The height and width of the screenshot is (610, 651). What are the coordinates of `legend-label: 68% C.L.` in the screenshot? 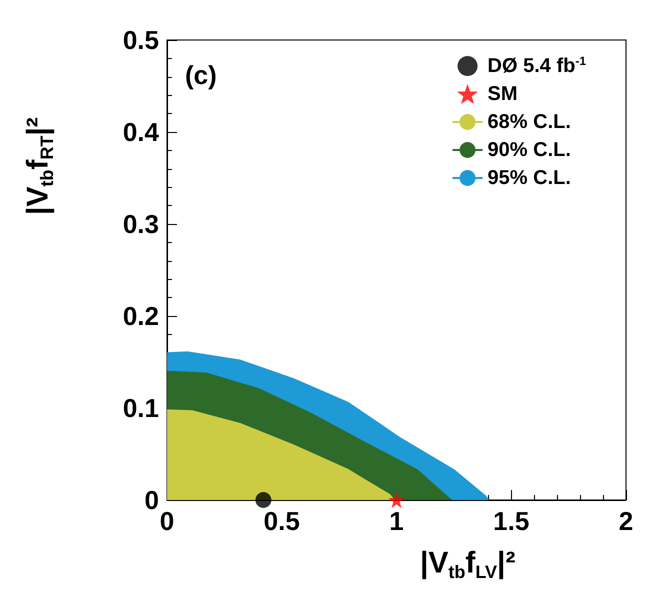 It's located at (529, 122).